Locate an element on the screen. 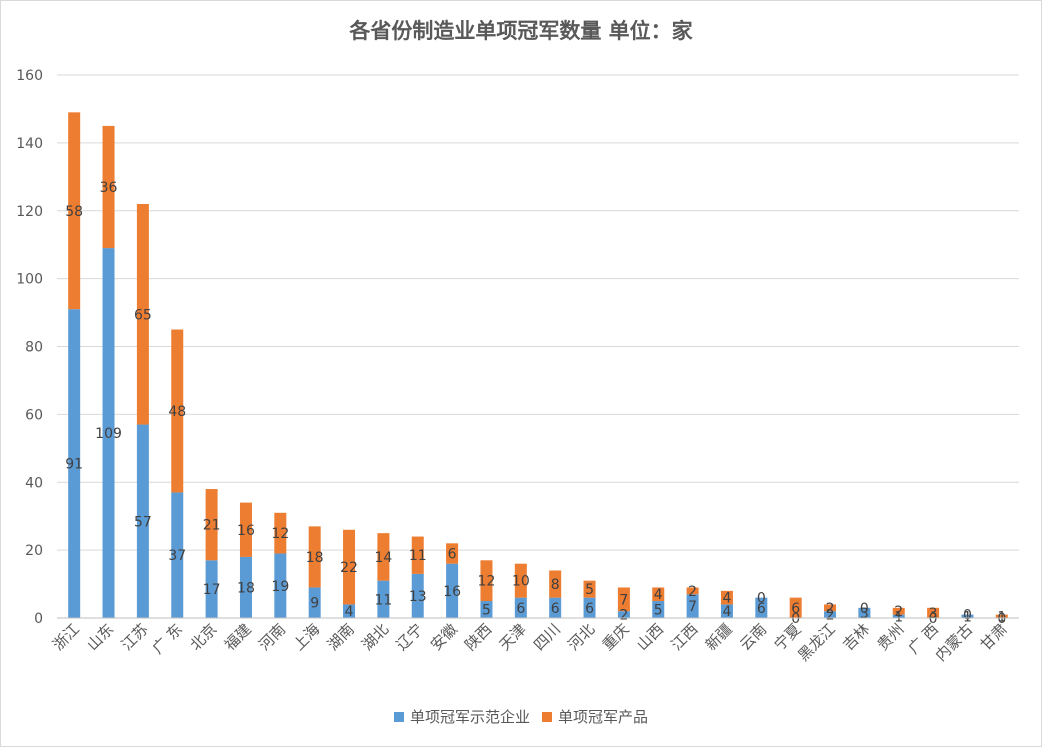 The height and width of the screenshot is (747, 1042). data-label-product: 48 is located at coordinates (177, 412).